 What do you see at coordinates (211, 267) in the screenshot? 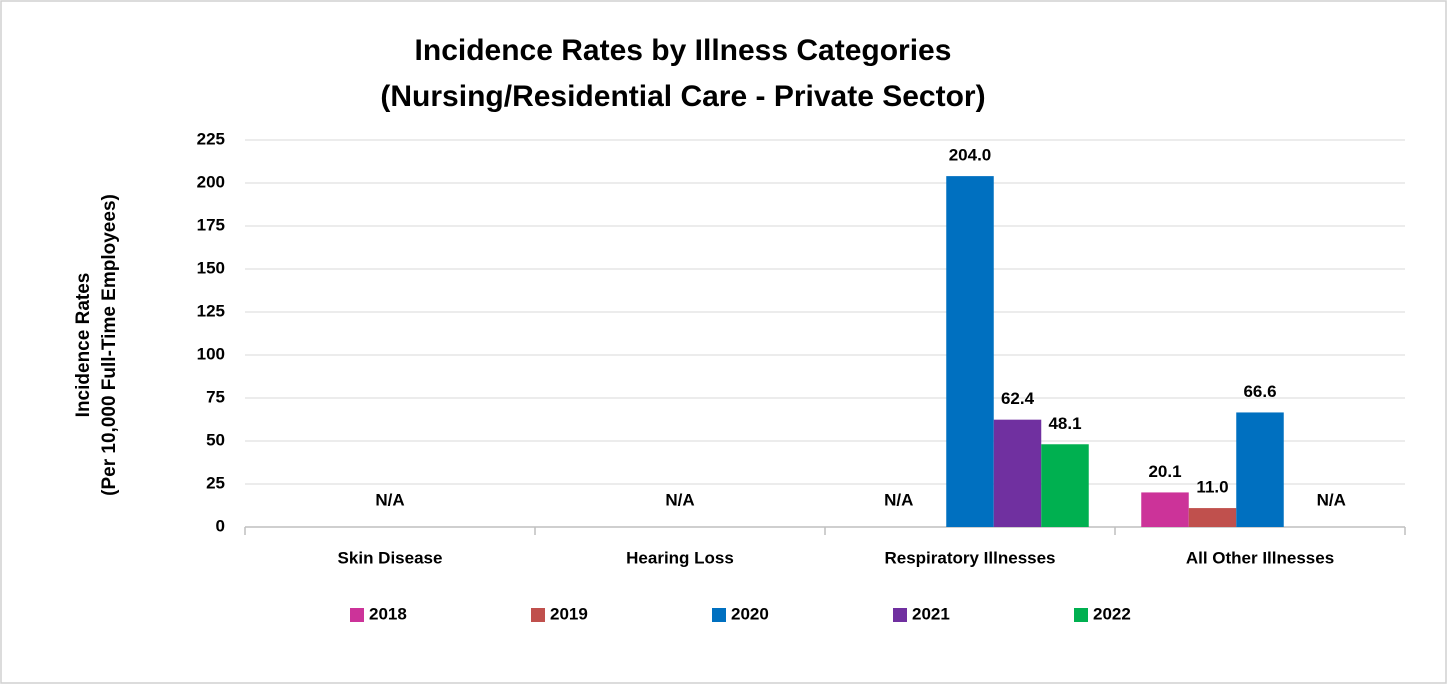
I see `y-tick-label: 150` at bounding box center [211, 267].